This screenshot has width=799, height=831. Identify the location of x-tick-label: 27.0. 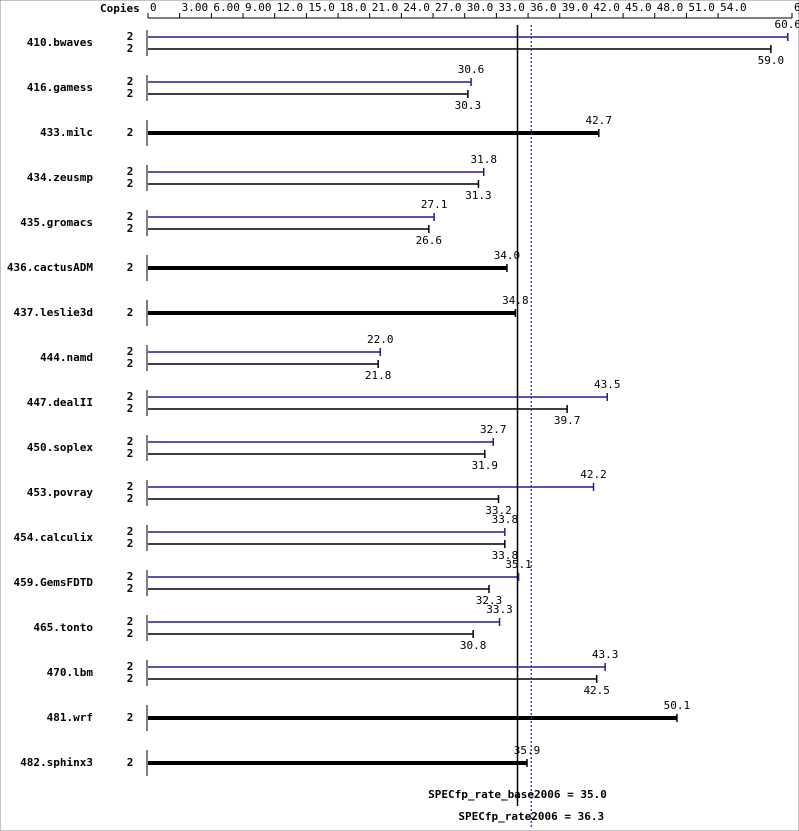
(448, 7).